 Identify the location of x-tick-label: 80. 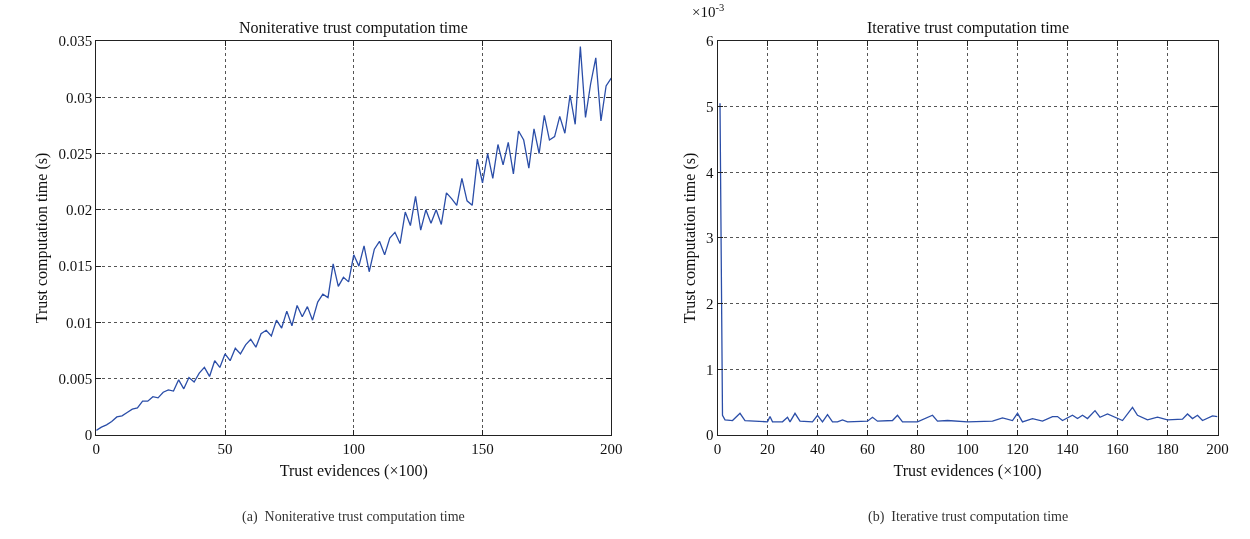
(917, 449).